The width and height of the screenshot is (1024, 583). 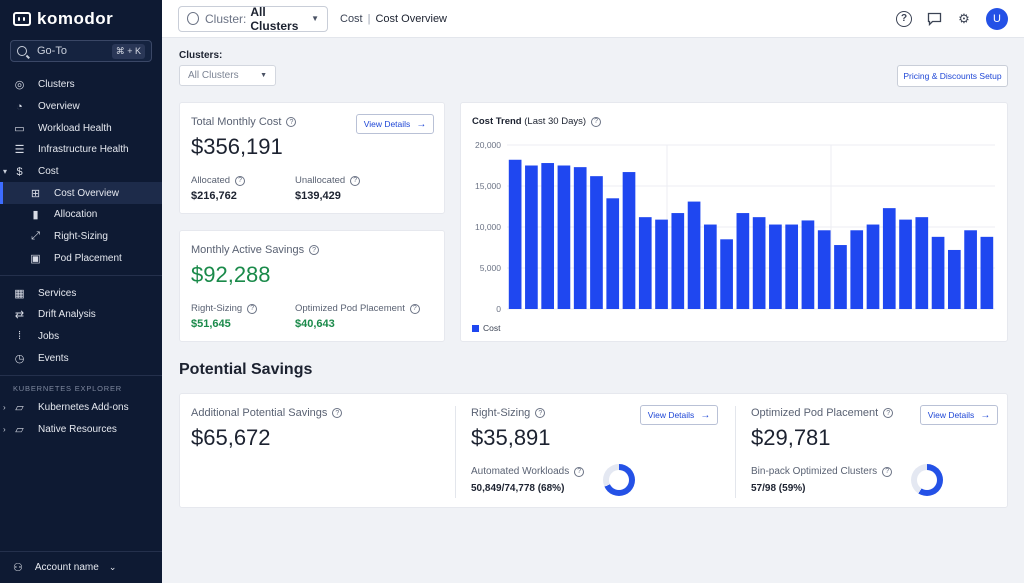 What do you see at coordinates (56, 85) in the screenshot?
I see `sidebar-item-label: Clusters` at bounding box center [56, 85].